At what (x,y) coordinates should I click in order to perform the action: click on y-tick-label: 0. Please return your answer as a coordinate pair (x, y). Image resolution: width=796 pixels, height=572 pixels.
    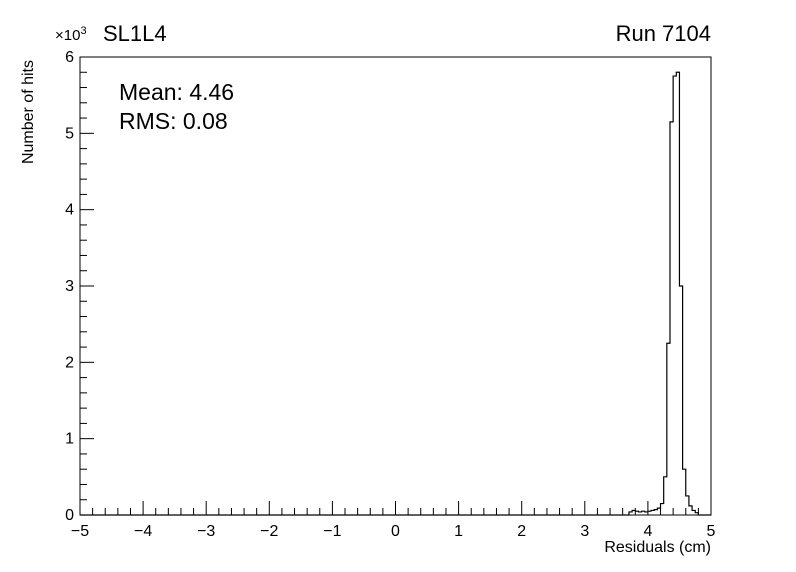
    Looking at the image, I should click on (69, 515).